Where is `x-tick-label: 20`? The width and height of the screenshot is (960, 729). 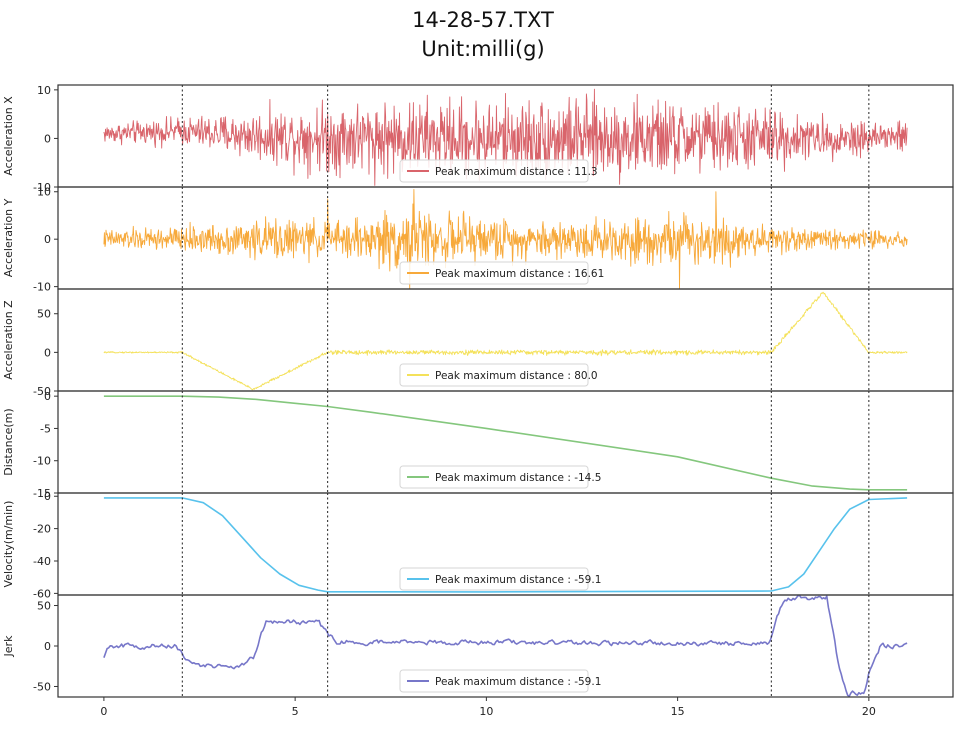
x-tick-label: 20 is located at coordinates (869, 711).